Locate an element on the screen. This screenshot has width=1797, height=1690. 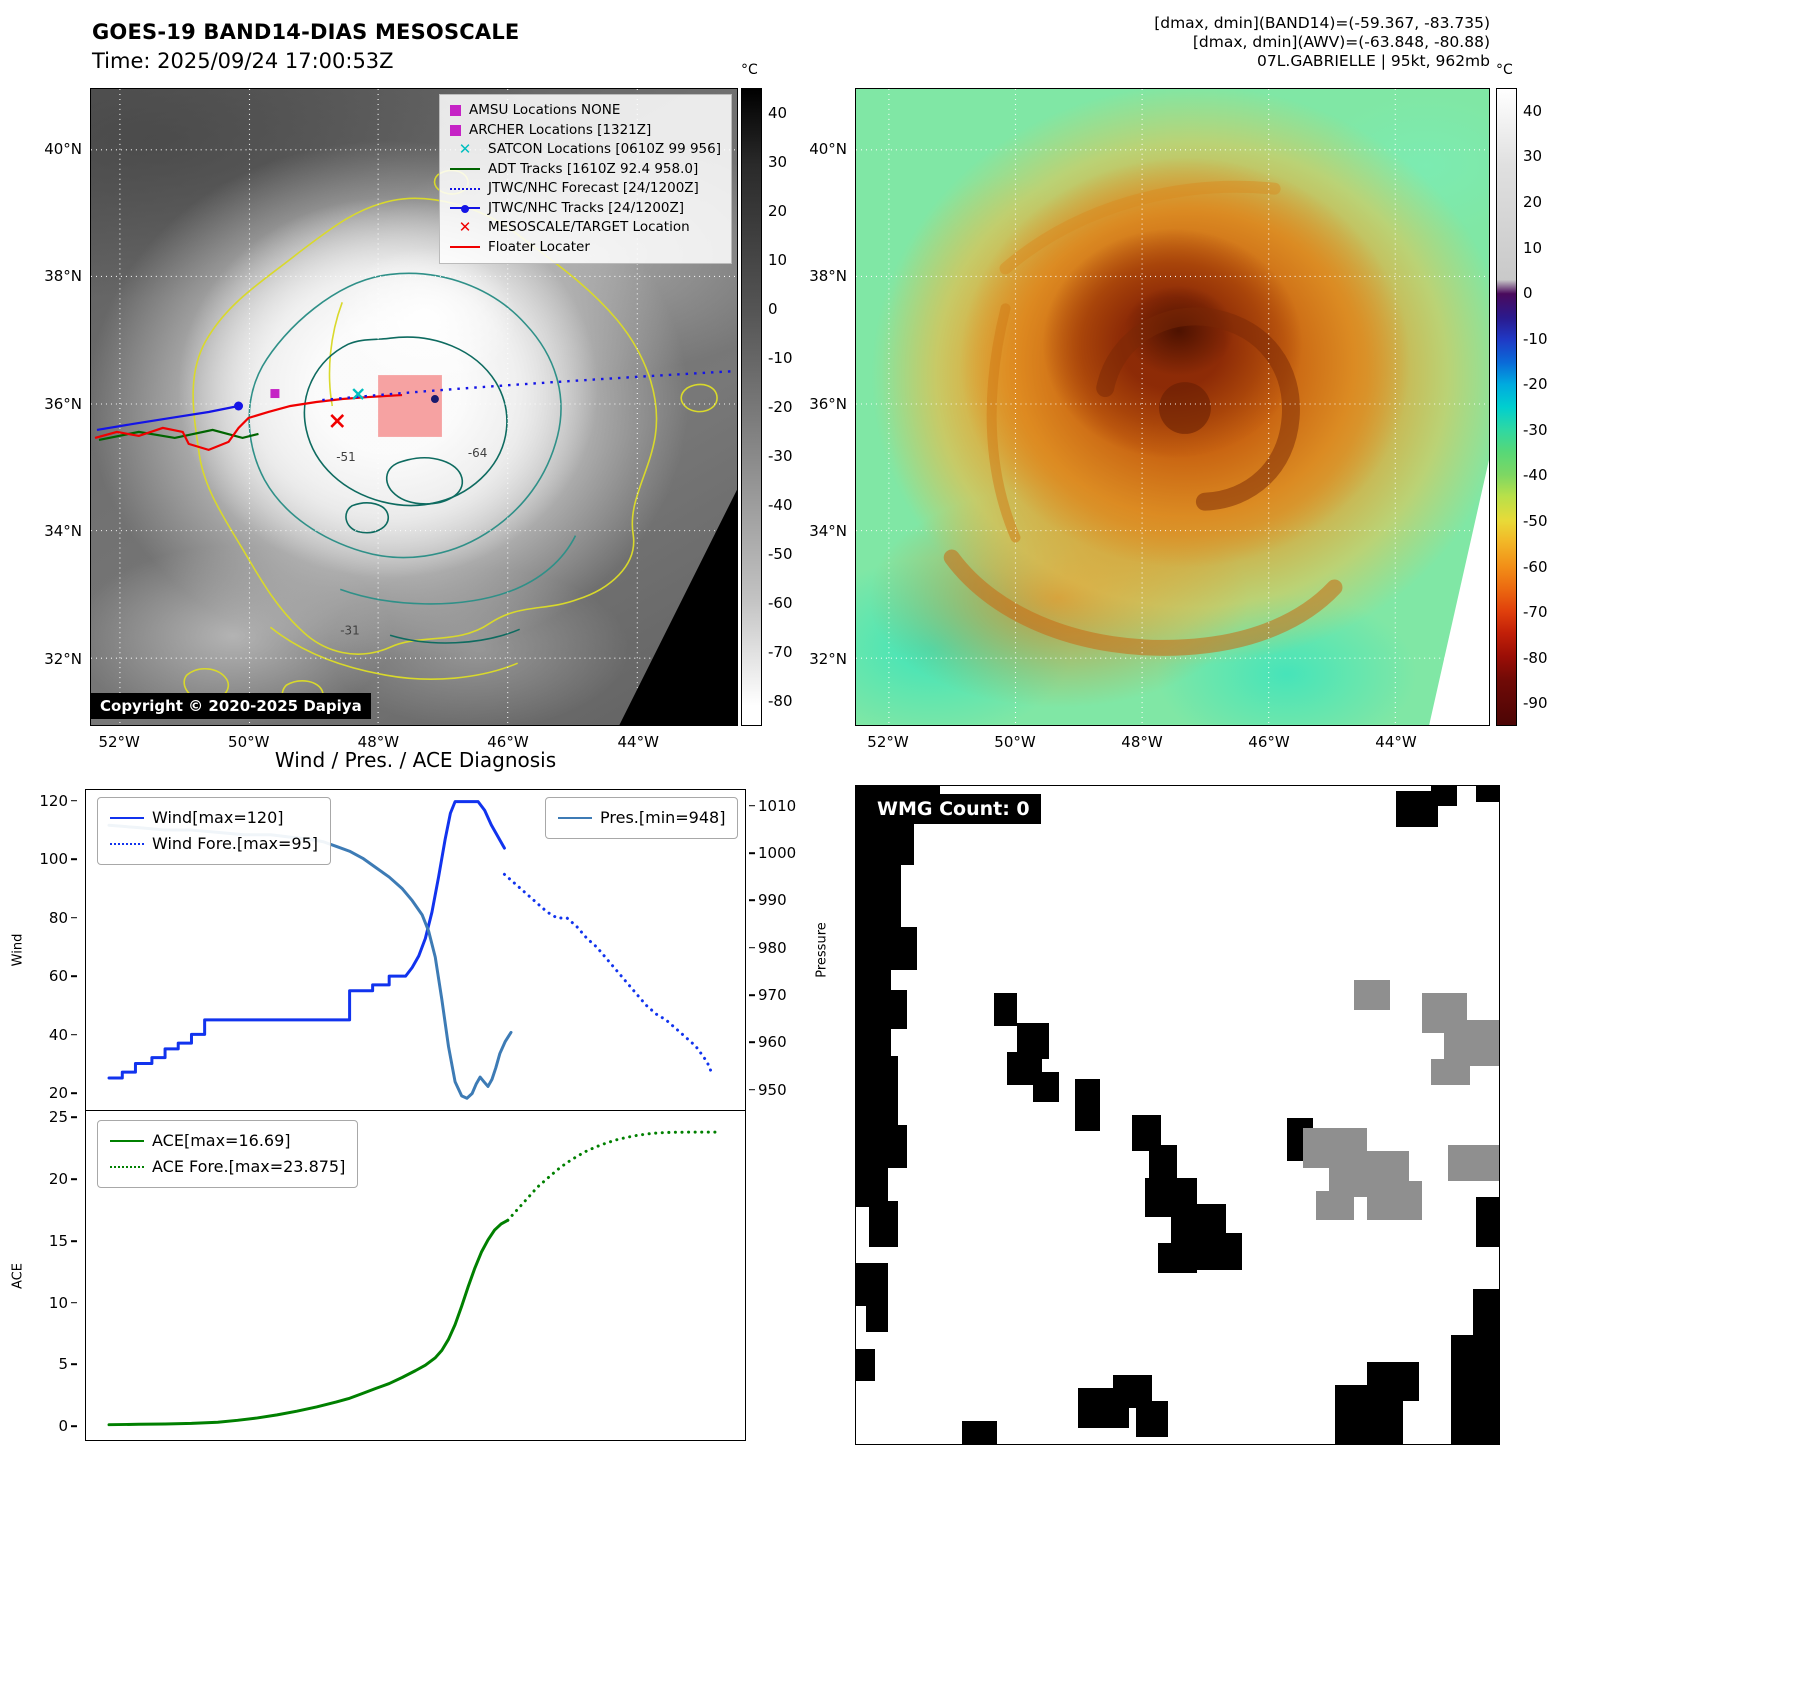
axis-tick-label: 990 is located at coordinates (772, 900).